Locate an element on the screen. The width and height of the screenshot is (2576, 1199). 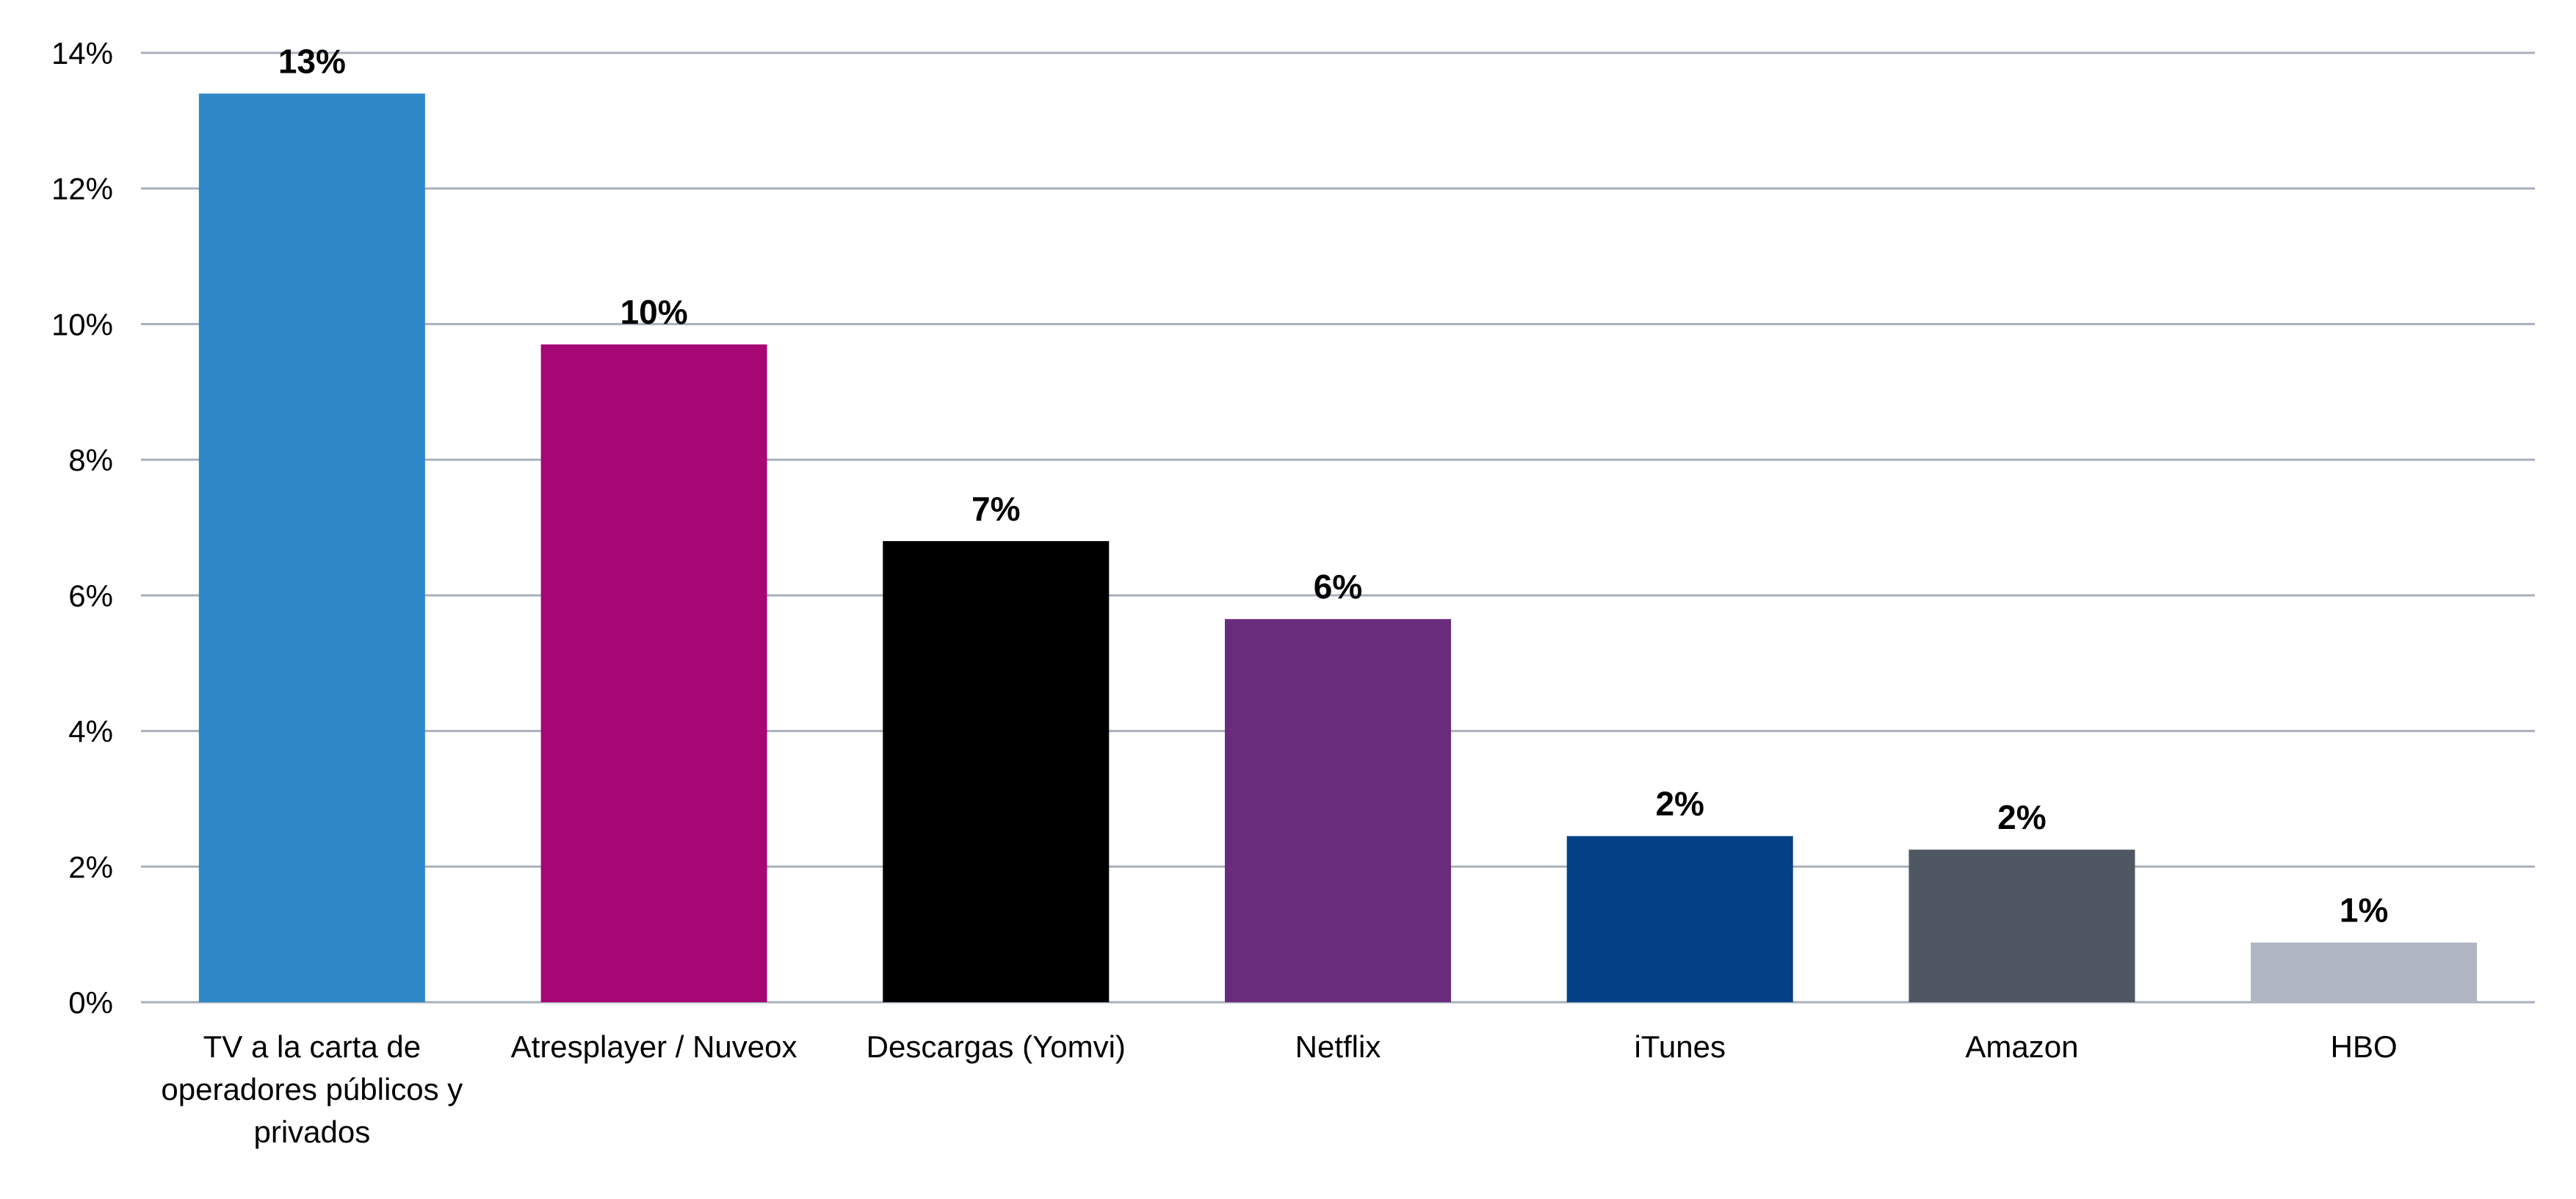
category-label: Descargas (Yomvi) is located at coordinates (996, 1046).